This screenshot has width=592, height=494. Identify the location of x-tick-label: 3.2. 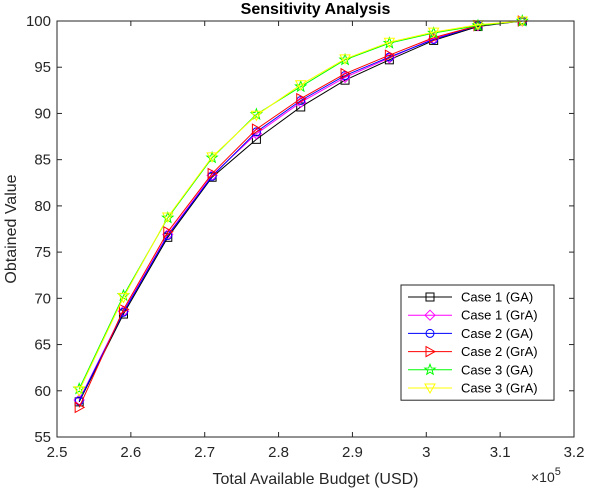
(574, 452).